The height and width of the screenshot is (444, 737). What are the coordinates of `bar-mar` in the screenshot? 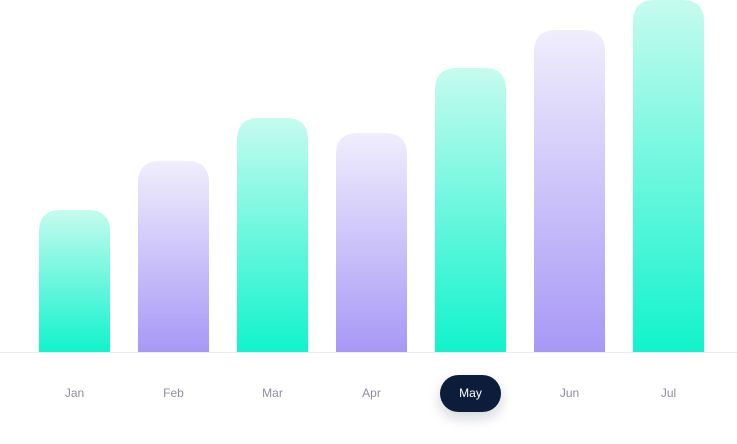 It's located at (272, 235).